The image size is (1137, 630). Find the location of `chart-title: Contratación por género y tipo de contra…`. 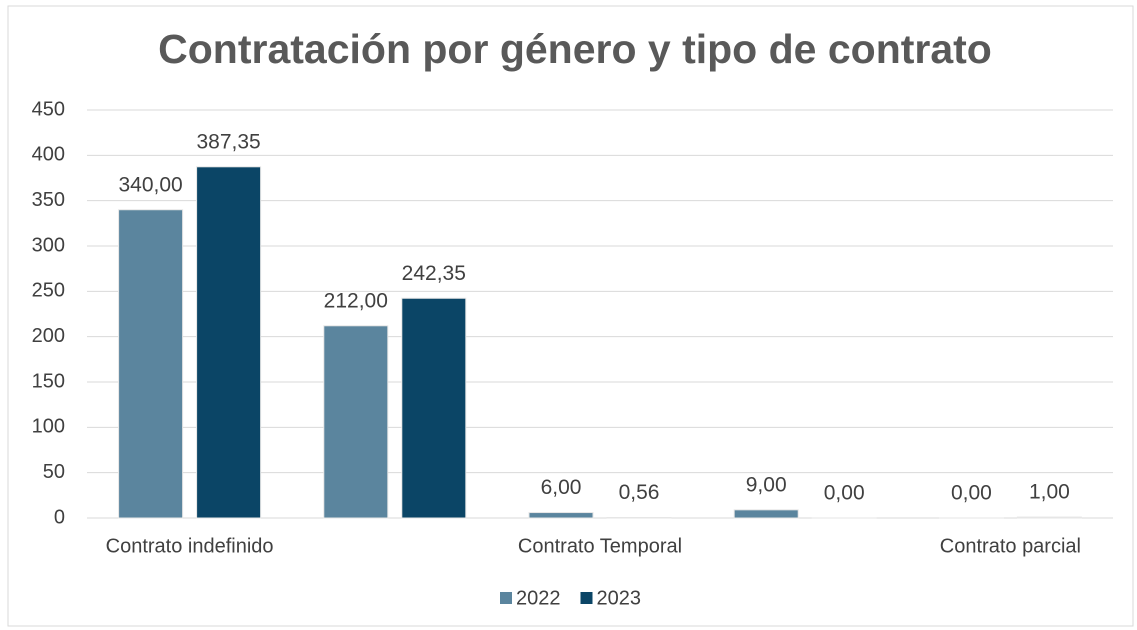

chart-title: Contratación por género y tipo de contra… is located at coordinates (575, 49).